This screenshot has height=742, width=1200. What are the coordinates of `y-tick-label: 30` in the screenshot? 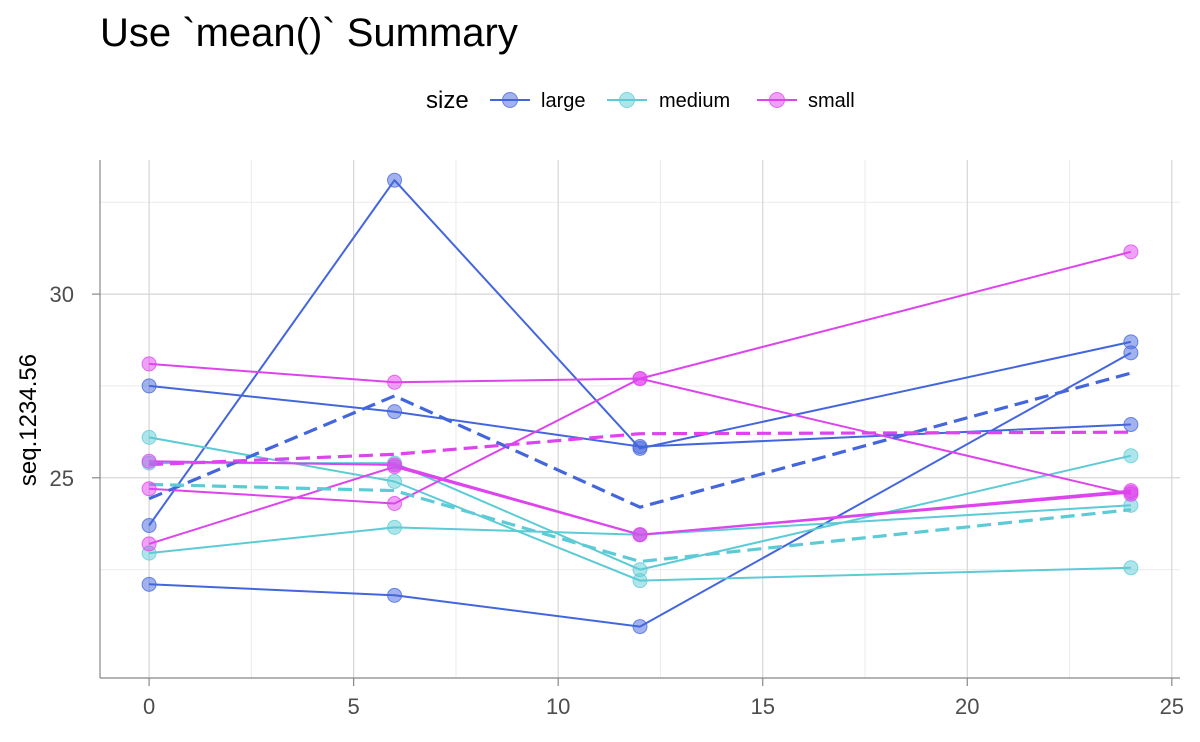 It's located at (62, 294).